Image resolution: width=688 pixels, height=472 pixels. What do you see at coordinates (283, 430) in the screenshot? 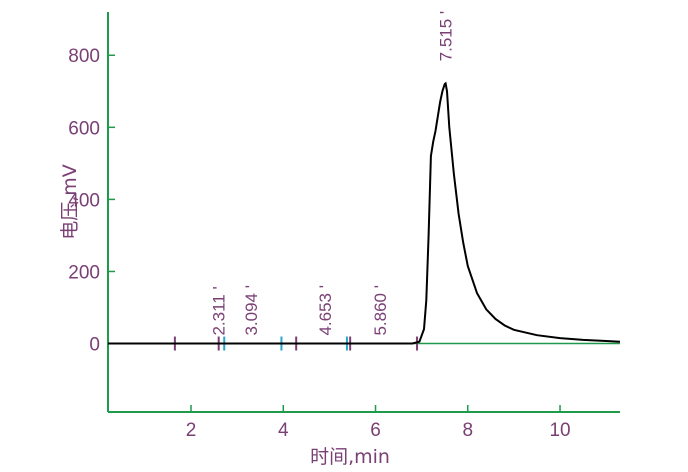
I see `x-tick-label: 4` at bounding box center [283, 430].